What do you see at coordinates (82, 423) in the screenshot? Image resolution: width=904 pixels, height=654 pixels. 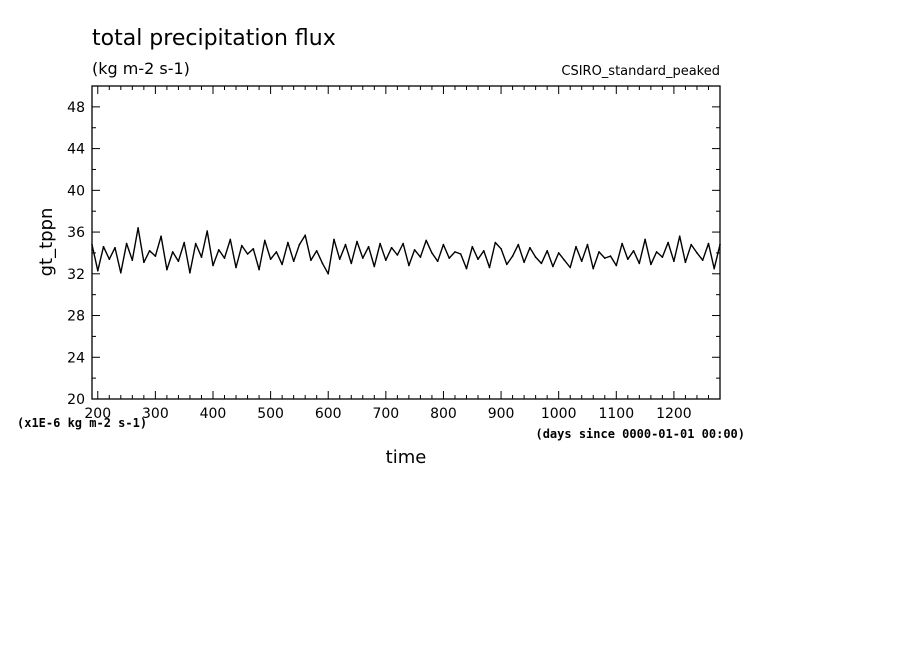 I see `y-scale-note: (x1E-6 kg m-2 s-1)` at bounding box center [82, 423].